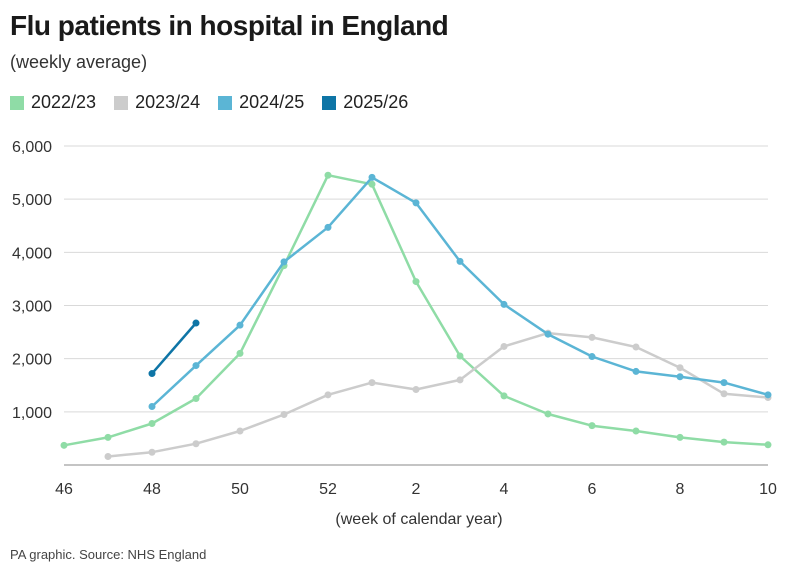  Describe the element at coordinates (32, 360) in the screenshot. I see `y-tick-label: 2,000` at that location.